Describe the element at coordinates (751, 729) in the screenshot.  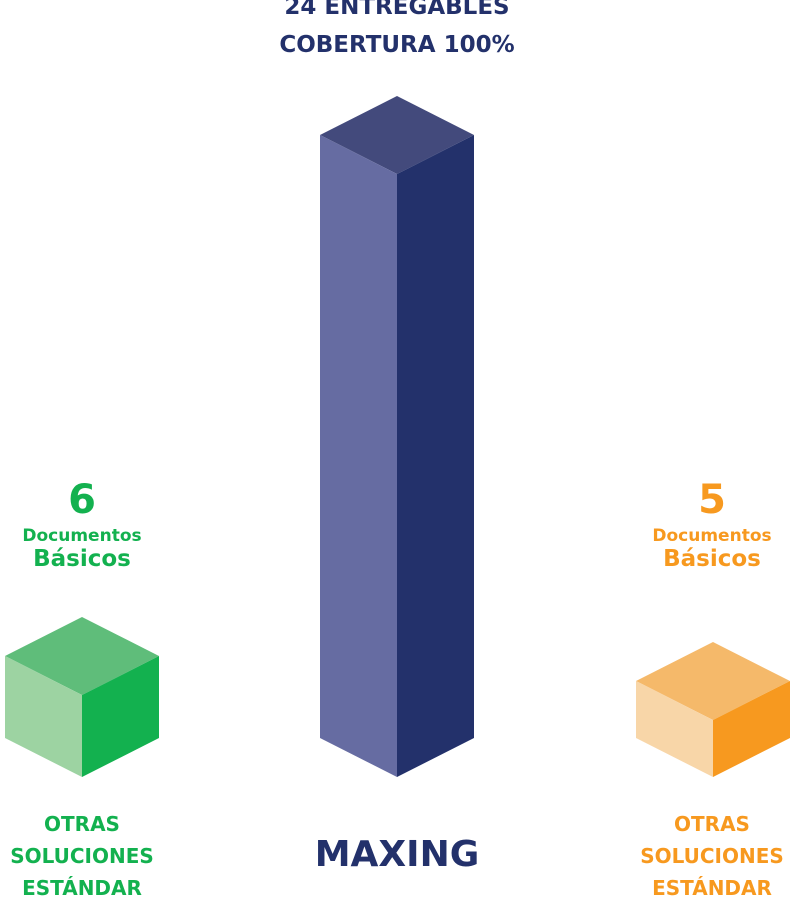
I see `orange-bar-right-face` at that location.